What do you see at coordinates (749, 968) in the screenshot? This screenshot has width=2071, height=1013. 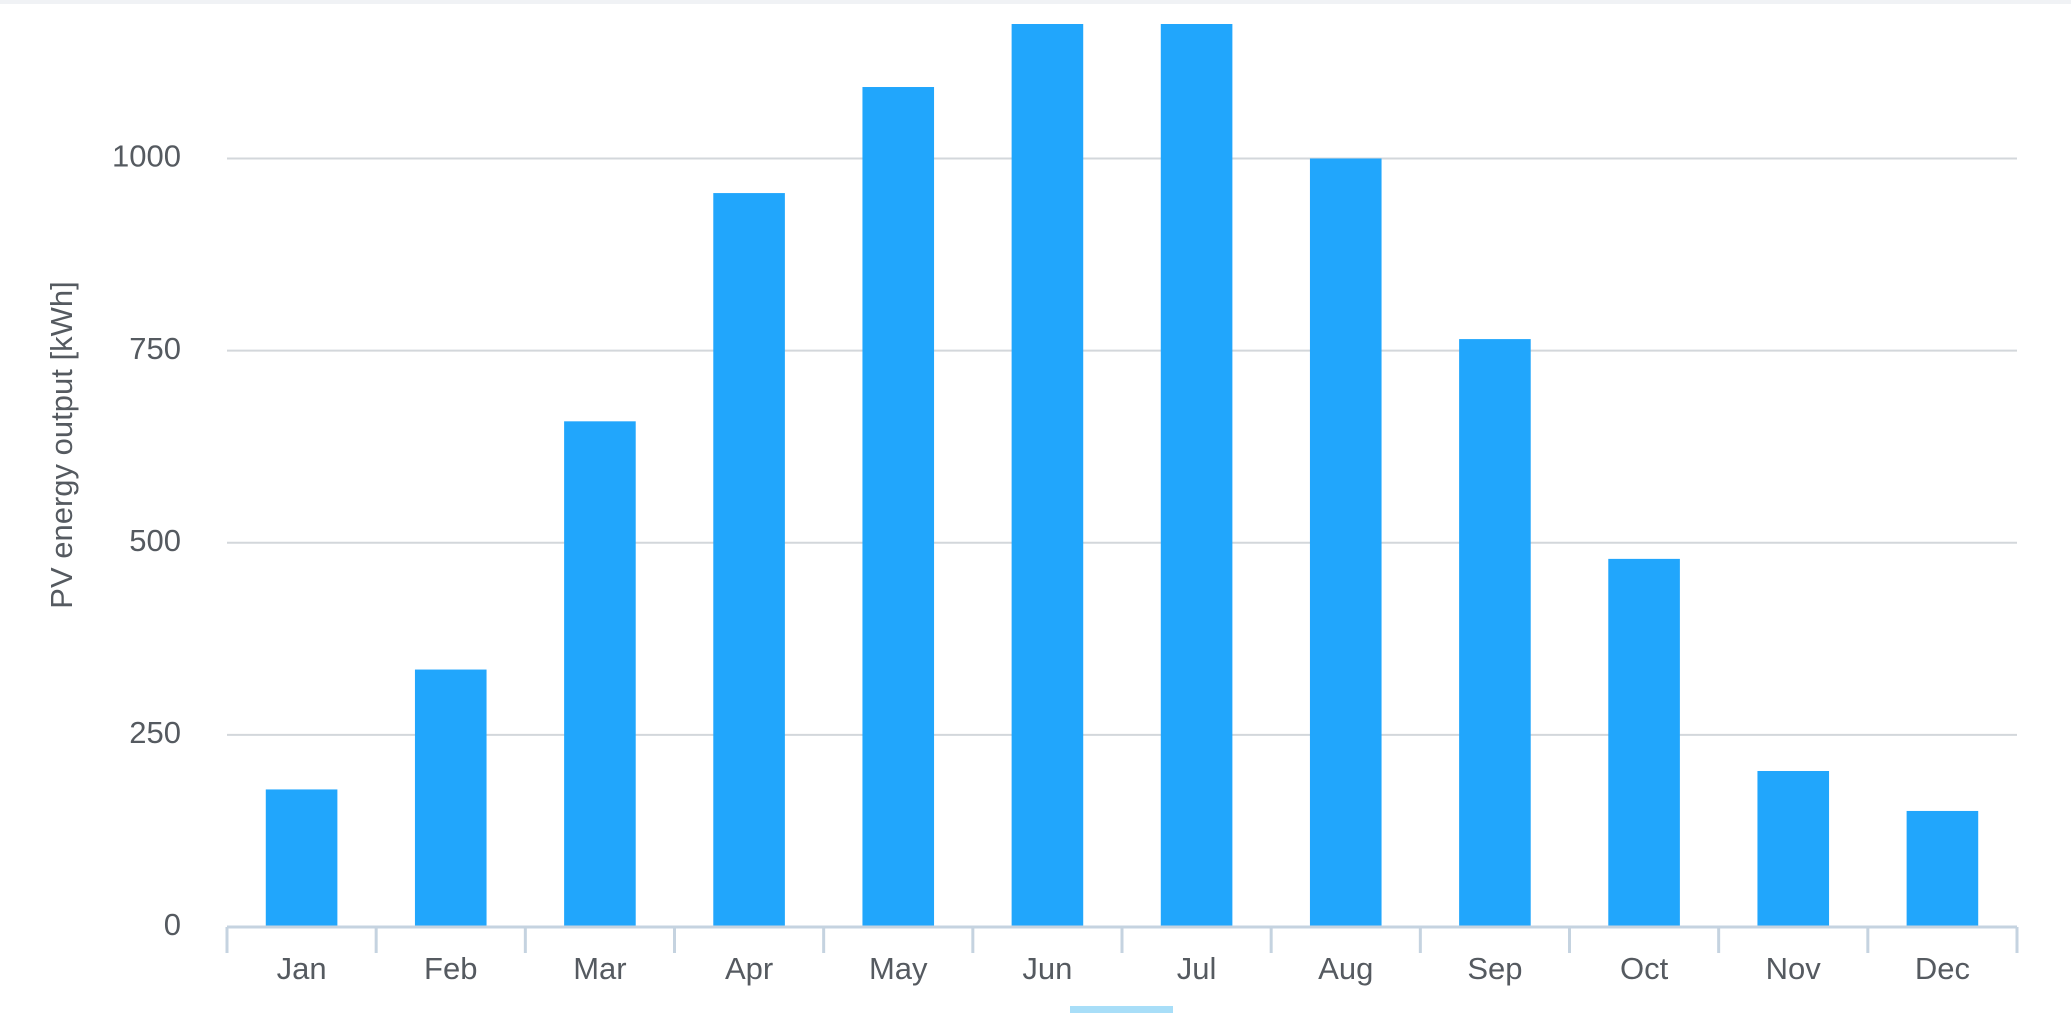 I see `x-tick-label: Apr` at bounding box center [749, 968].